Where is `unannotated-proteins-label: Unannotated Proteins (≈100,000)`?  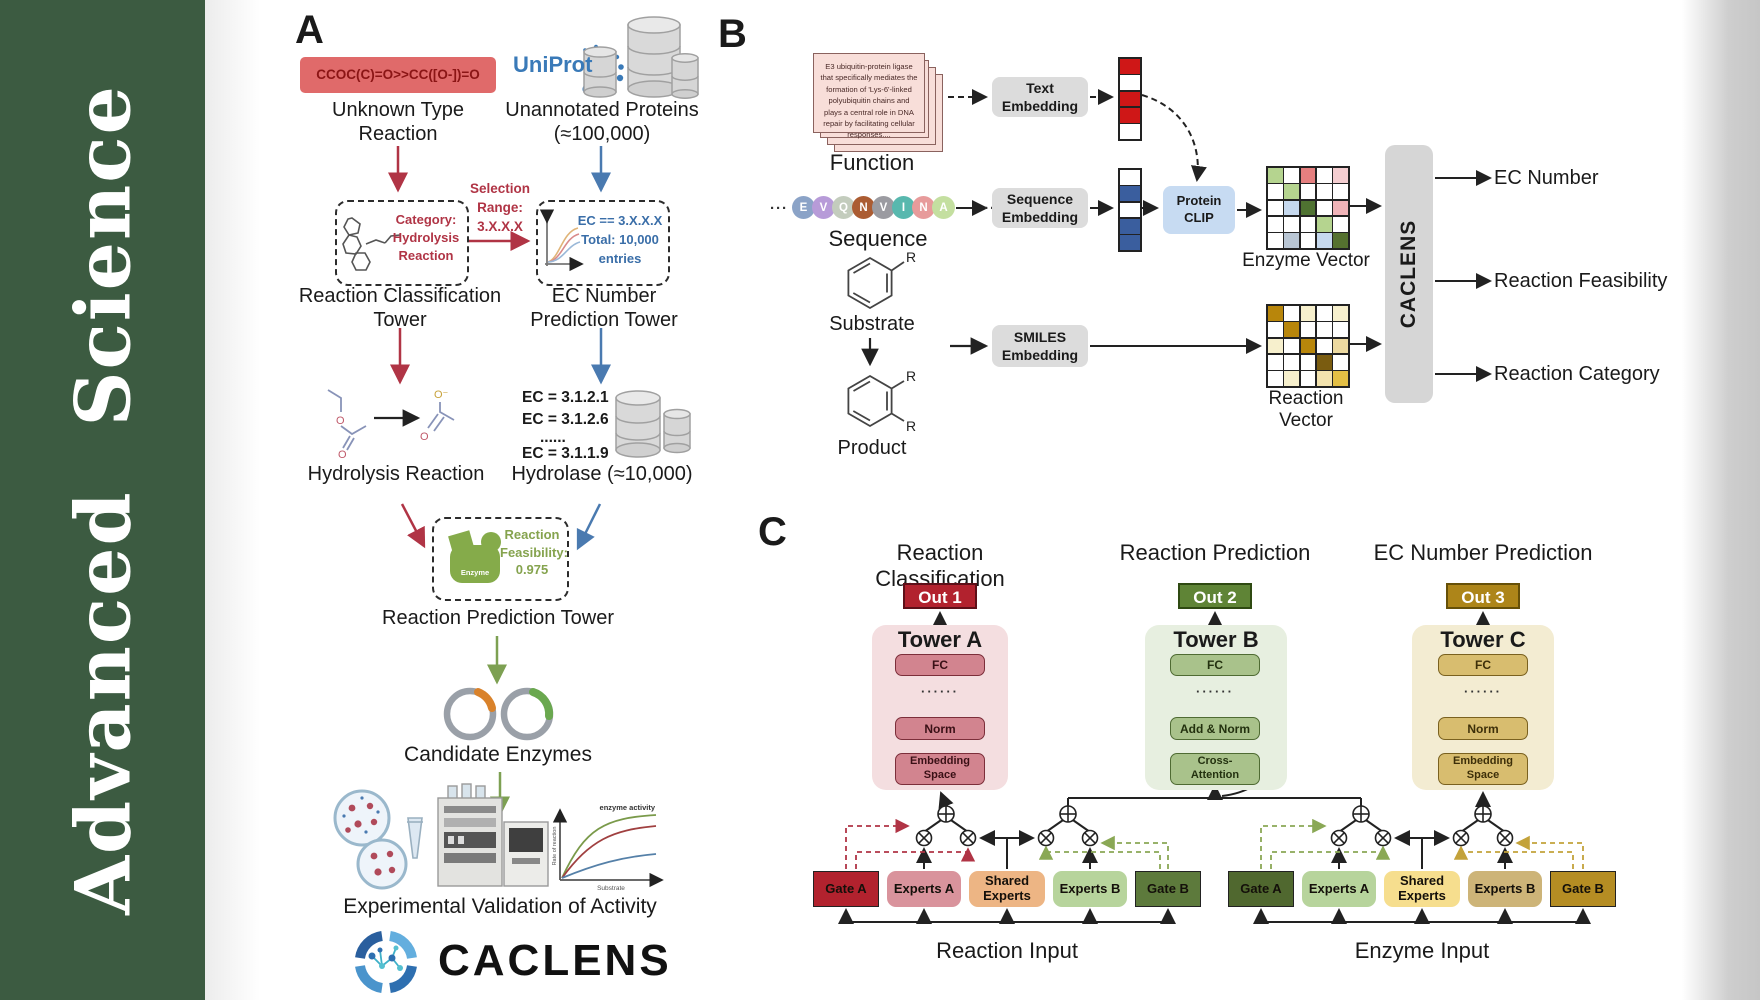
unannotated-proteins-label: Unannotated Proteins (≈100,000) is located at coordinates (602, 122).